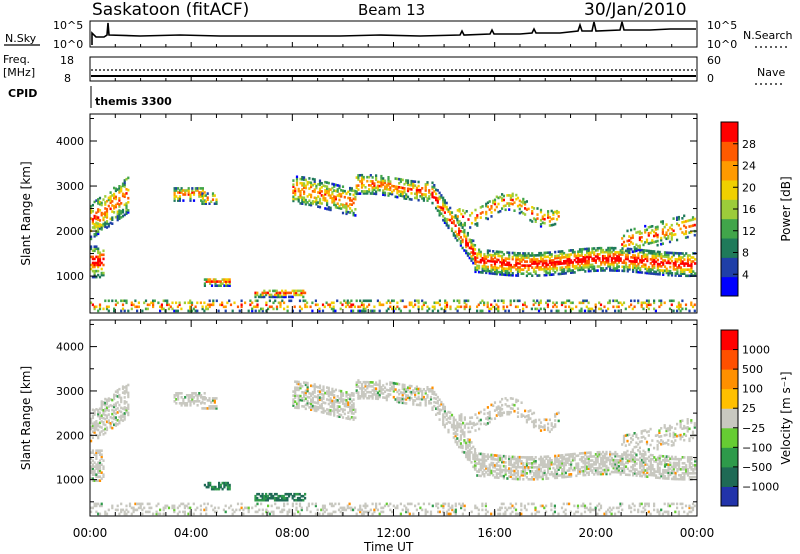  I want to click on colorbar-tick-label: 28, so click(749, 144).